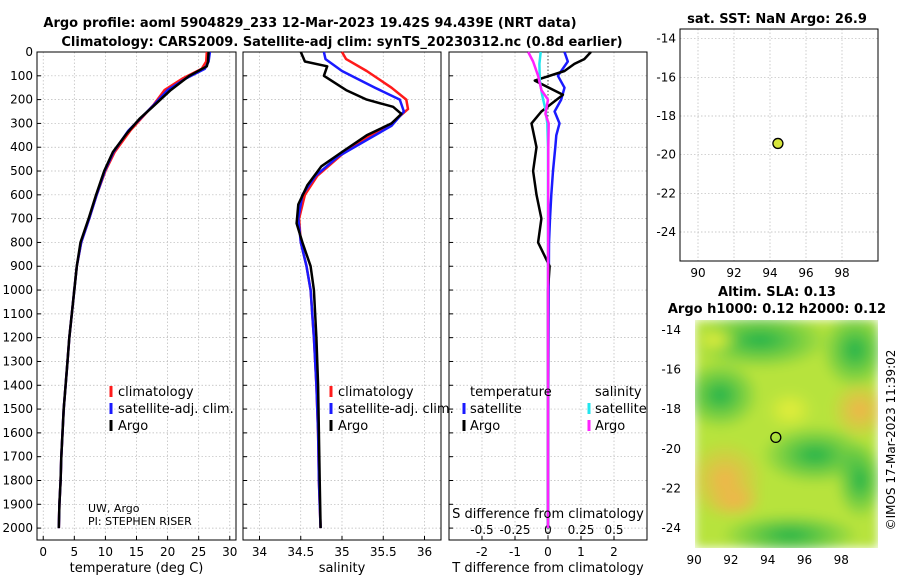  What do you see at coordinates (891, 440) in the screenshot?
I see `timestamp: ©IMOS 17-Mar-2023 11:39:02` at bounding box center [891, 440].